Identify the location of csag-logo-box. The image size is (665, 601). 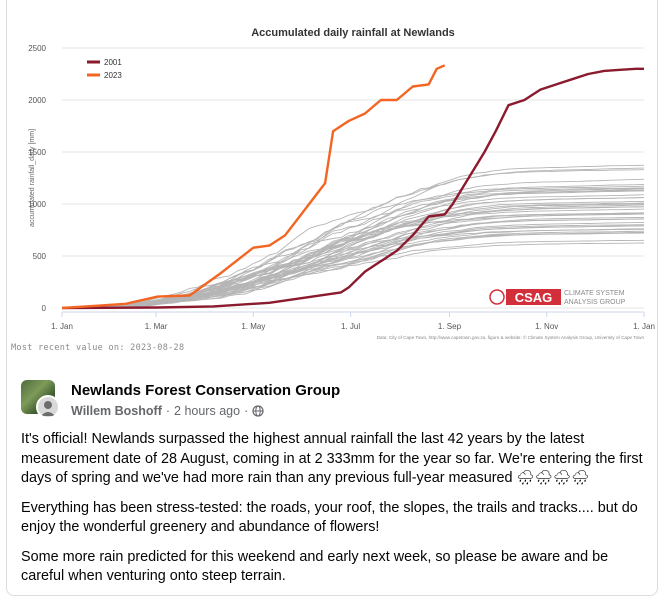
(533, 297).